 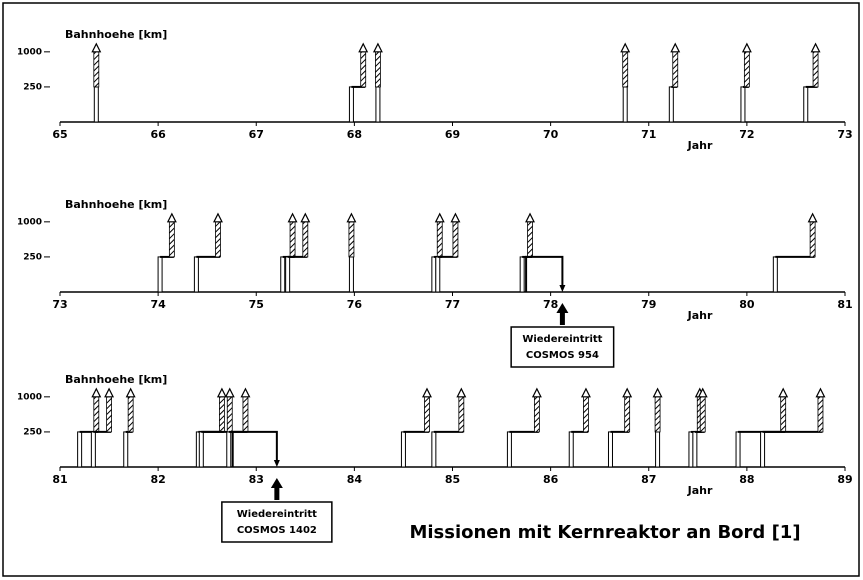 I want to click on reentry-arrowhead, so click(x=276, y=463).